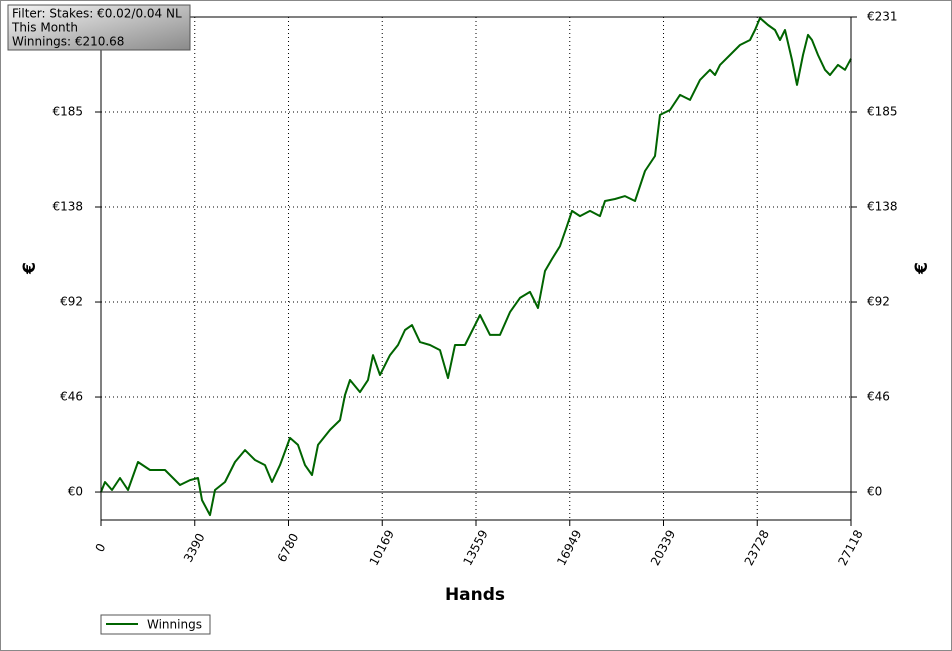 The width and height of the screenshot is (952, 651). What do you see at coordinates (878, 302) in the screenshot?
I see `y2-tick-label: €92` at bounding box center [878, 302].